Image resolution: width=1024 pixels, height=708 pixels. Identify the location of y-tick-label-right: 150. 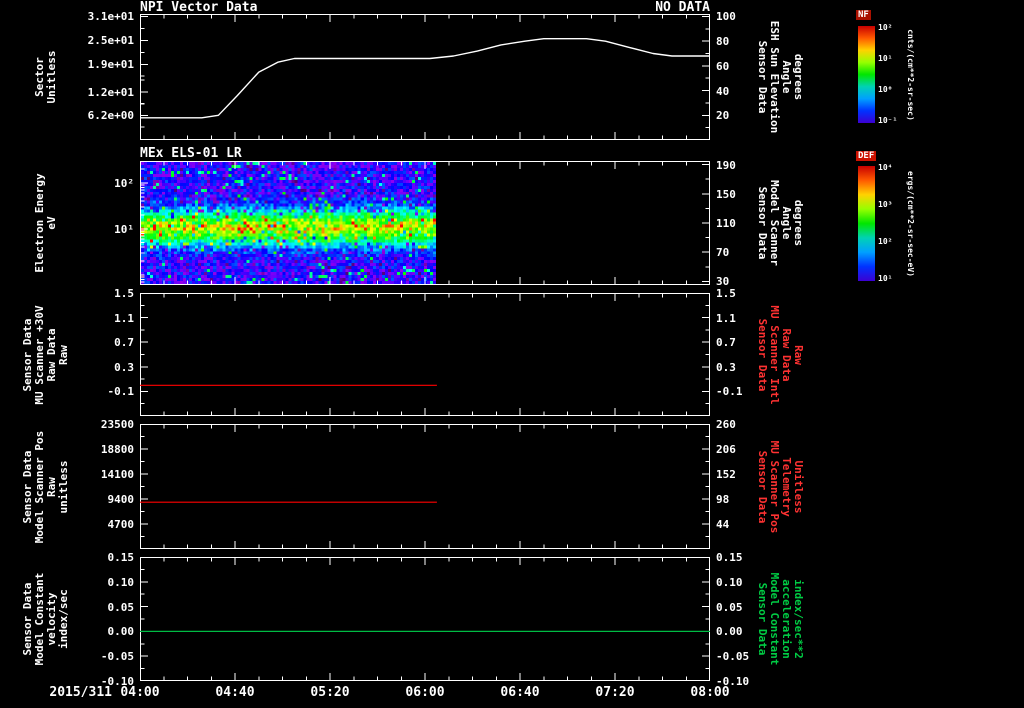
(726, 194).